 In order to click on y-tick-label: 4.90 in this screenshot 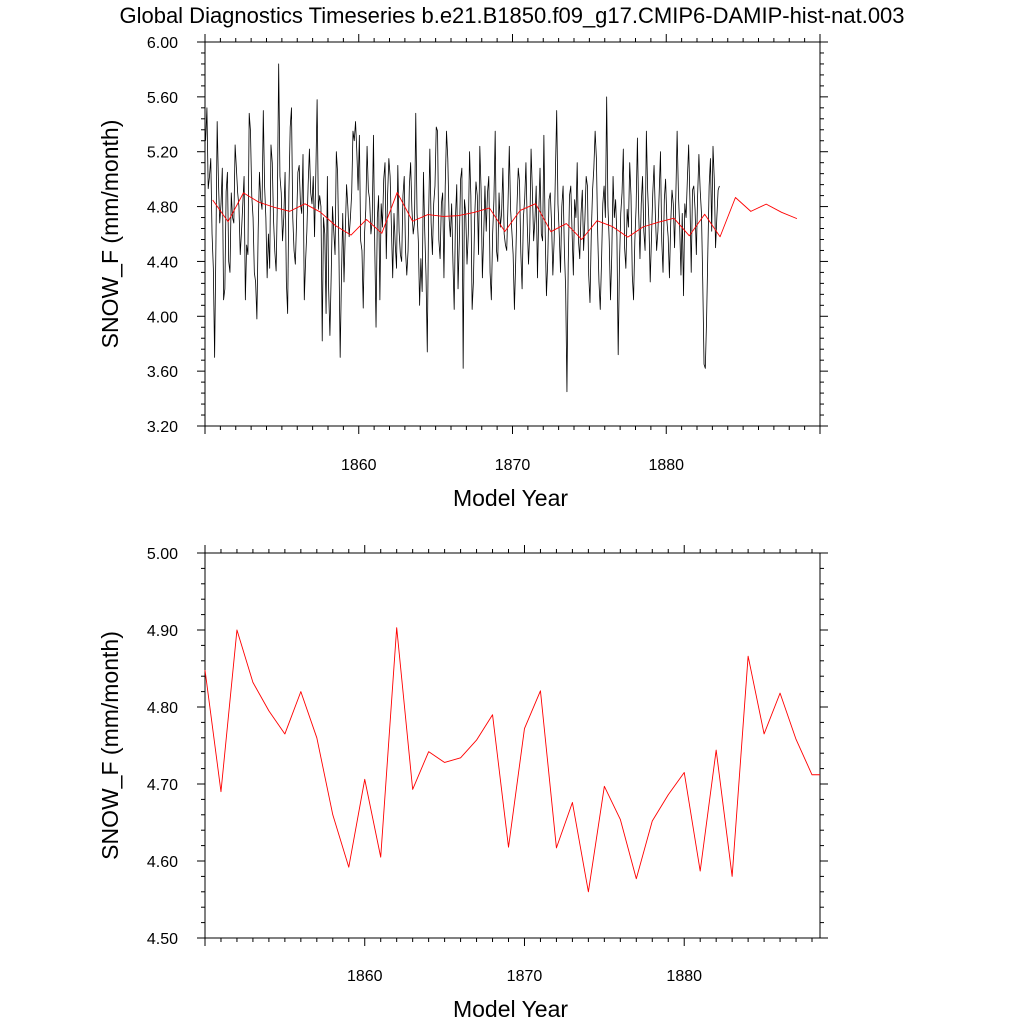, I will do `click(162, 631)`.